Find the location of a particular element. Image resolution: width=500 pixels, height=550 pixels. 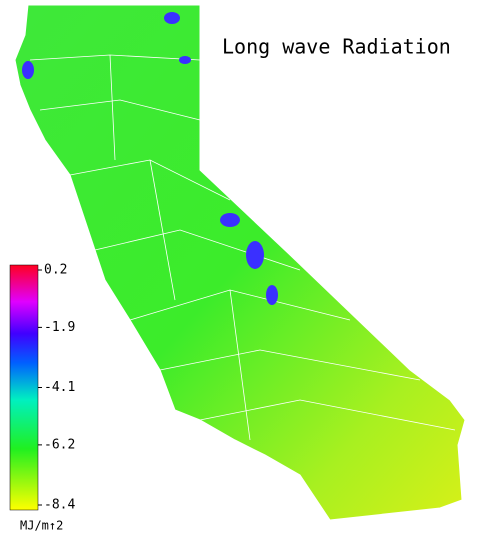

colorbar-tick-label: 0.2 is located at coordinates (55, 270).